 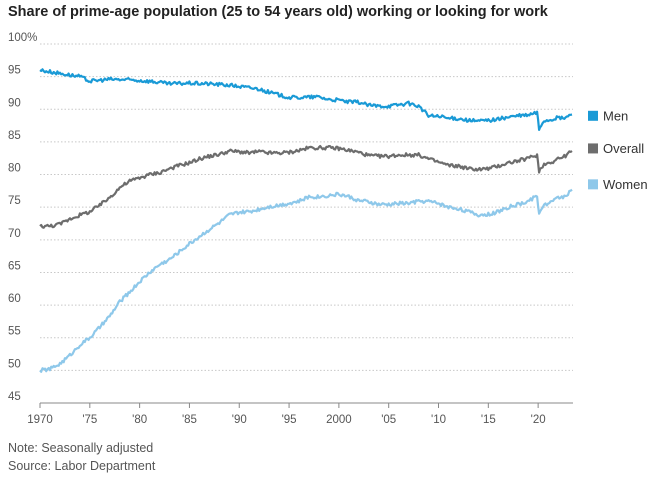 I want to click on series-line-overall, so click(x=306, y=186).